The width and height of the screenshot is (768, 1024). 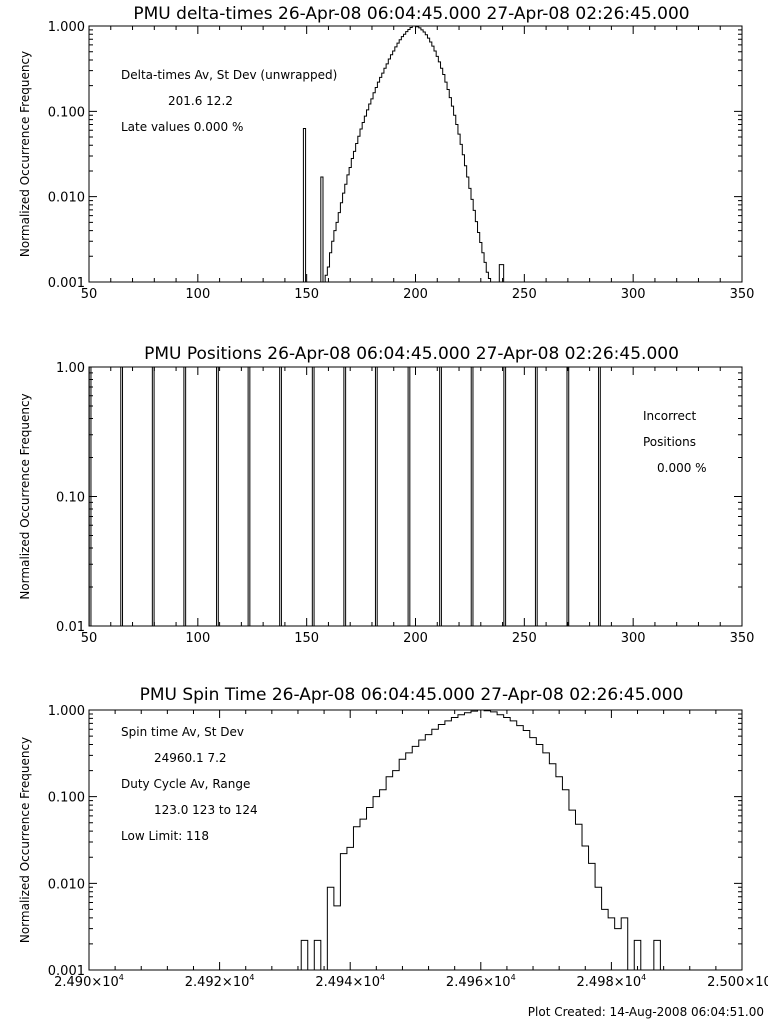 I want to click on annotation-text: Delta-times Av, St Dev (unwrapped), so click(x=229, y=75).